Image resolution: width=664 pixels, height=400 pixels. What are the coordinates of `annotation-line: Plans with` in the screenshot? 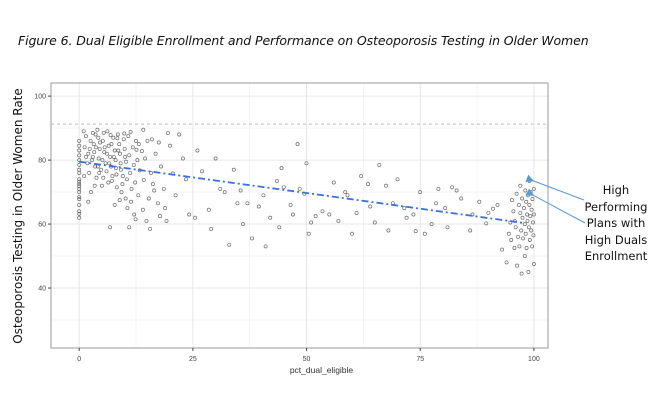 It's located at (616, 223).